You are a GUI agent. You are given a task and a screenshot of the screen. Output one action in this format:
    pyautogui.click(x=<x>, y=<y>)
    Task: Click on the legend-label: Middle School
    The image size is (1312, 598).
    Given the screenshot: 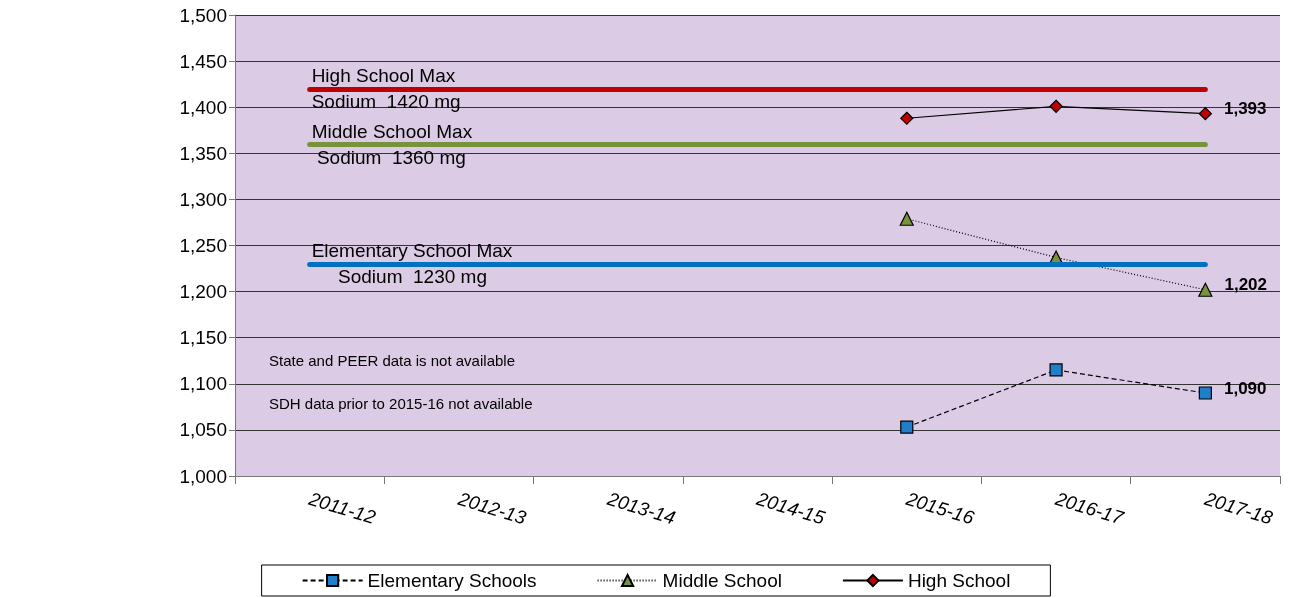 What is the action you would take?
    pyautogui.click(x=722, y=580)
    